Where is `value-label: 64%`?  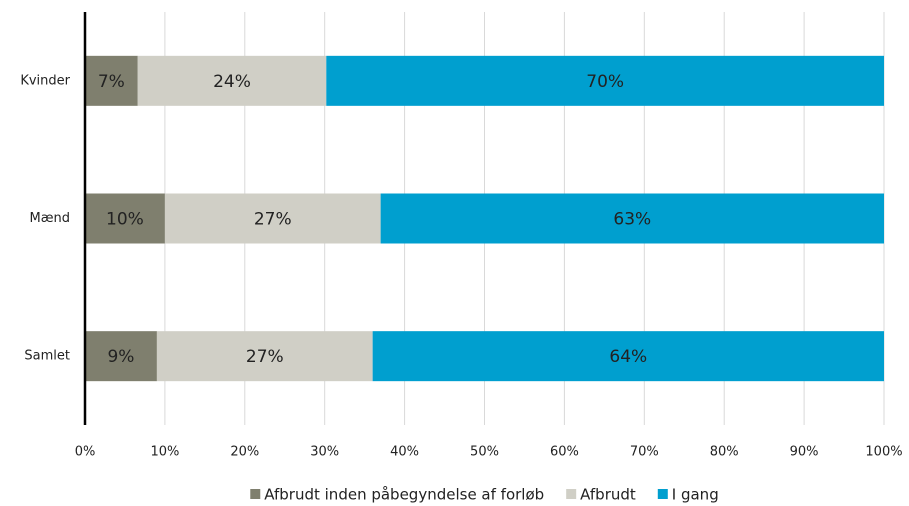 value-label: 64% is located at coordinates (628, 357).